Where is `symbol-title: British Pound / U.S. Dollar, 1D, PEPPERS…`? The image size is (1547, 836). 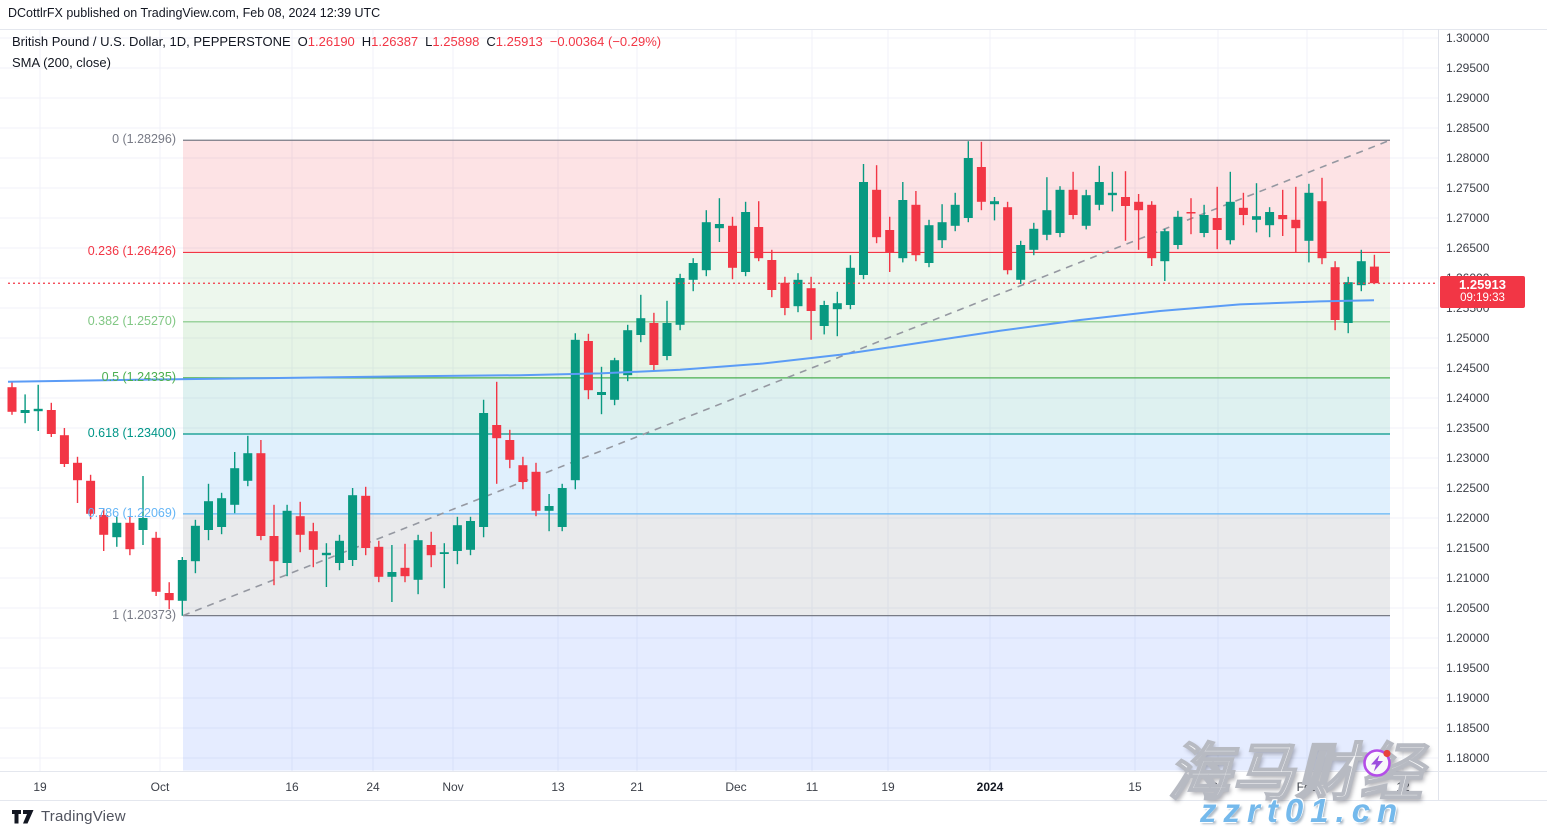
symbol-title: British Pound / U.S. Dollar, 1D, PEPPERS… is located at coordinates (151, 41).